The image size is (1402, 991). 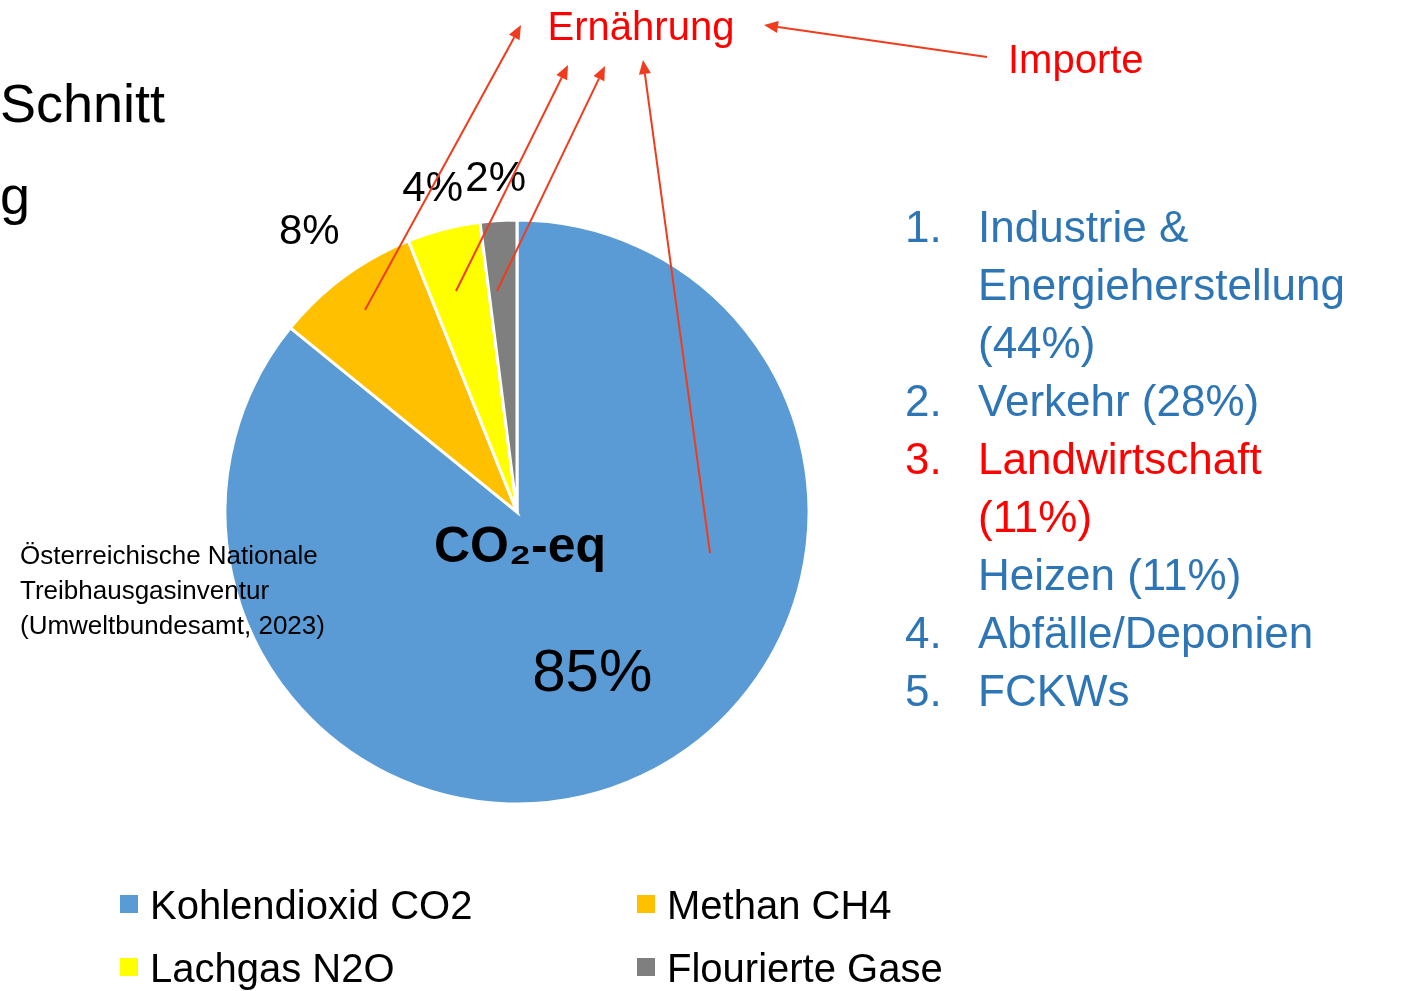 I want to click on text: 4. Abfälle/Deponien, so click(x=1109, y=632).